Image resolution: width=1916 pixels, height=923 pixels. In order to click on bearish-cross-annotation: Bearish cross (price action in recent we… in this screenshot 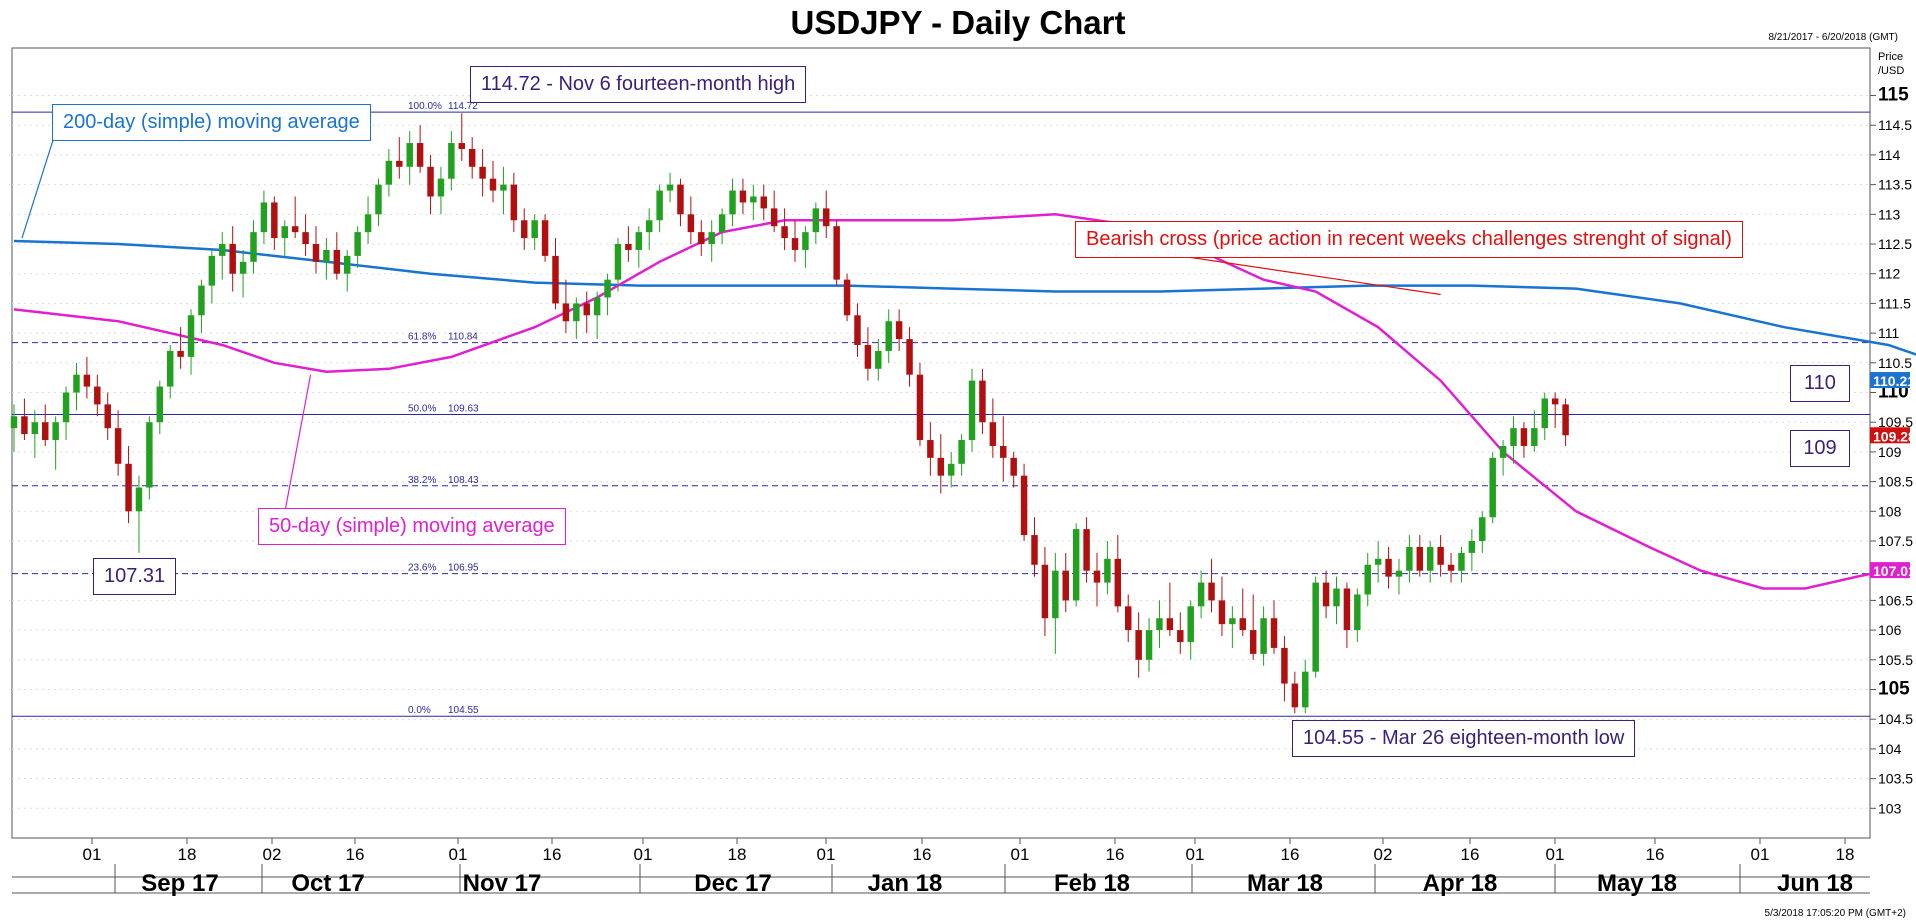, I will do `click(1409, 239)`.